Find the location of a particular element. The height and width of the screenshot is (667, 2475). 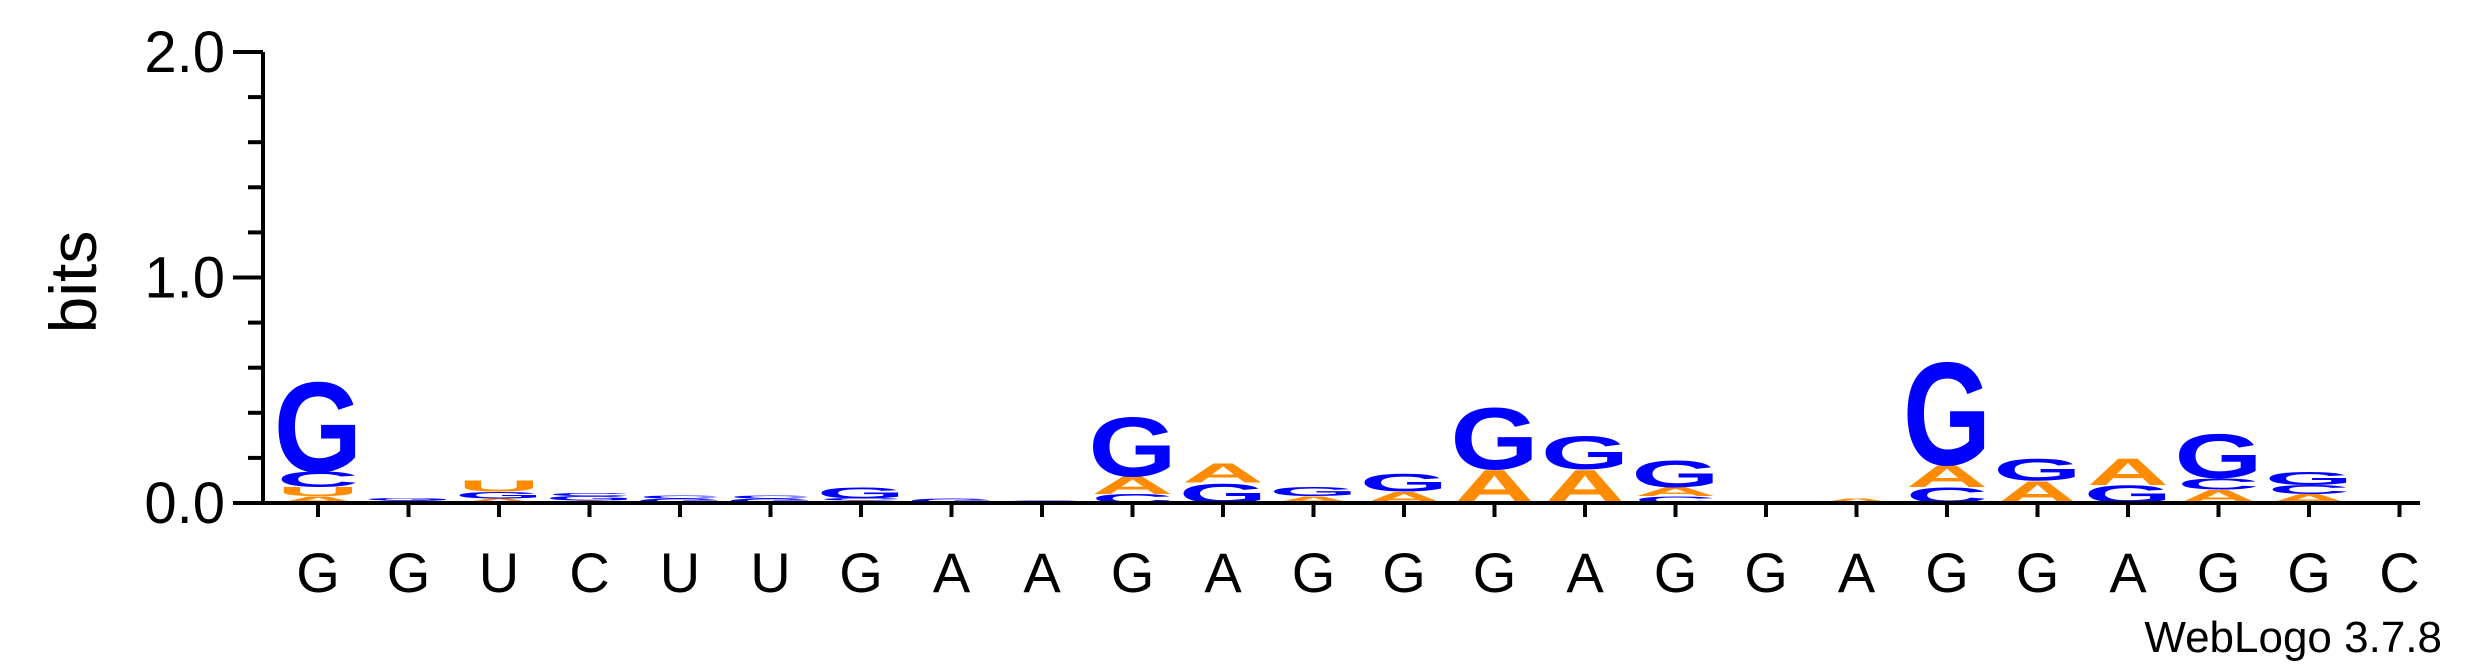

y-axis-ticks: 0.0 1.0 2.0 is located at coordinates (203, 278).